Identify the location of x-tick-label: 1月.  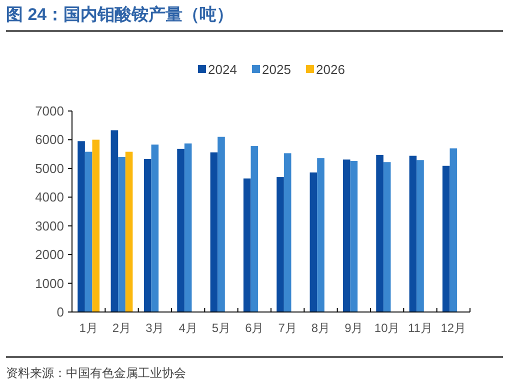
(88, 328).